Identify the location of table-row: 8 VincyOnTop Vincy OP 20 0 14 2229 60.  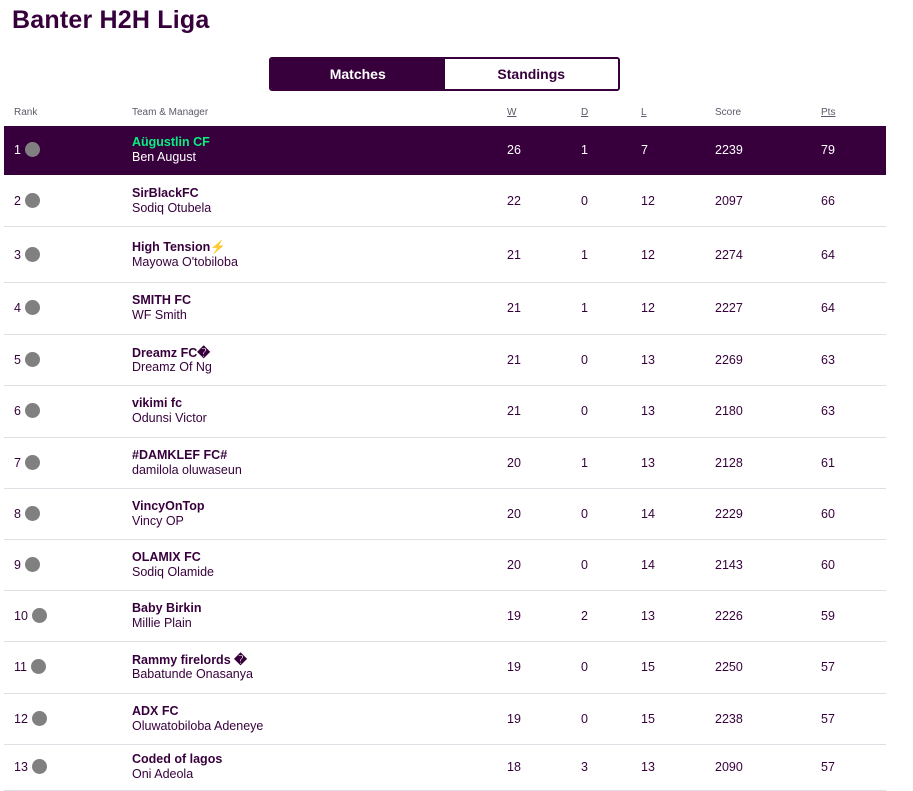
(445, 514).